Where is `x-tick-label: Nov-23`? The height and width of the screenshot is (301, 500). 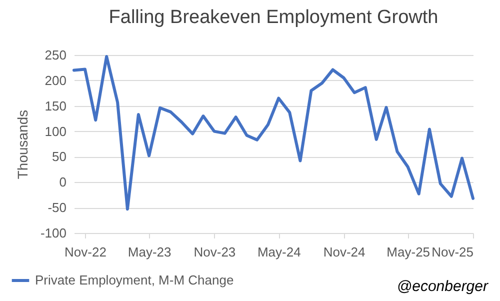
x-tick-label: Nov-23 is located at coordinates (215, 252).